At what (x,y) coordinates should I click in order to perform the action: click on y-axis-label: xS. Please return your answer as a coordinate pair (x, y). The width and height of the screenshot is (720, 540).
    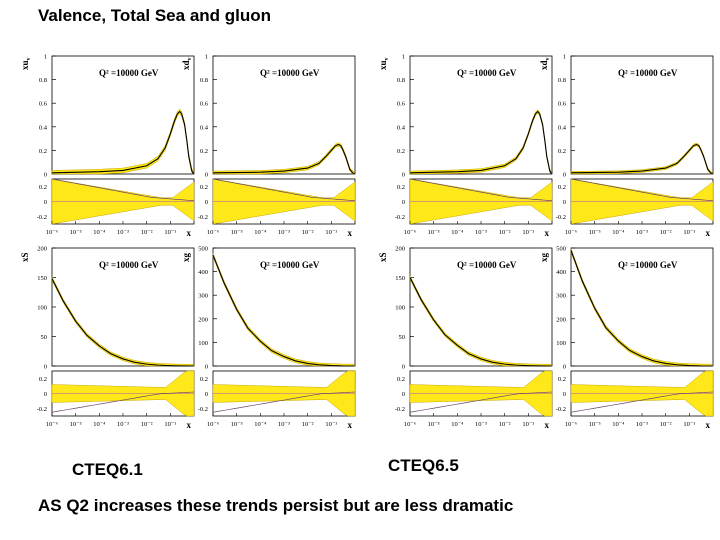
    Looking at the image, I should click on (383, 257).